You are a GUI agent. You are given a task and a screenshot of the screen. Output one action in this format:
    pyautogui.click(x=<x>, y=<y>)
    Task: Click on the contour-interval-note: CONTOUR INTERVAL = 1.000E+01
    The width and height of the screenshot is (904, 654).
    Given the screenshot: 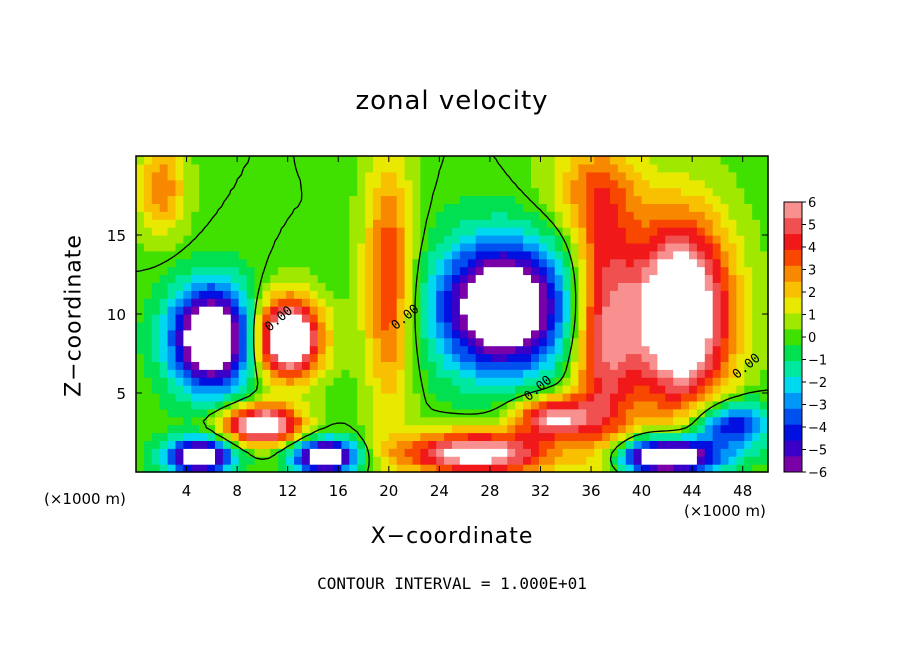 What is the action you would take?
    pyautogui.click(x=452, y=583)
    